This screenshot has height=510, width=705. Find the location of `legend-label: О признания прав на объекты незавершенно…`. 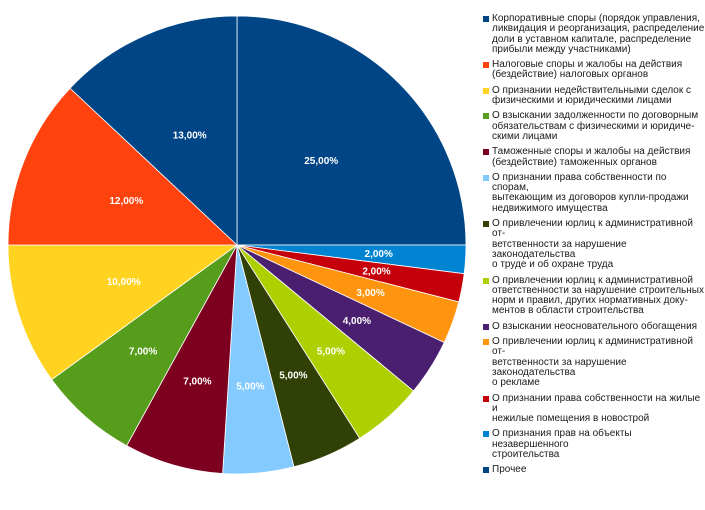

legend-label: О признания прав на объекты незавершенно… is located at coordinates (562, 444).